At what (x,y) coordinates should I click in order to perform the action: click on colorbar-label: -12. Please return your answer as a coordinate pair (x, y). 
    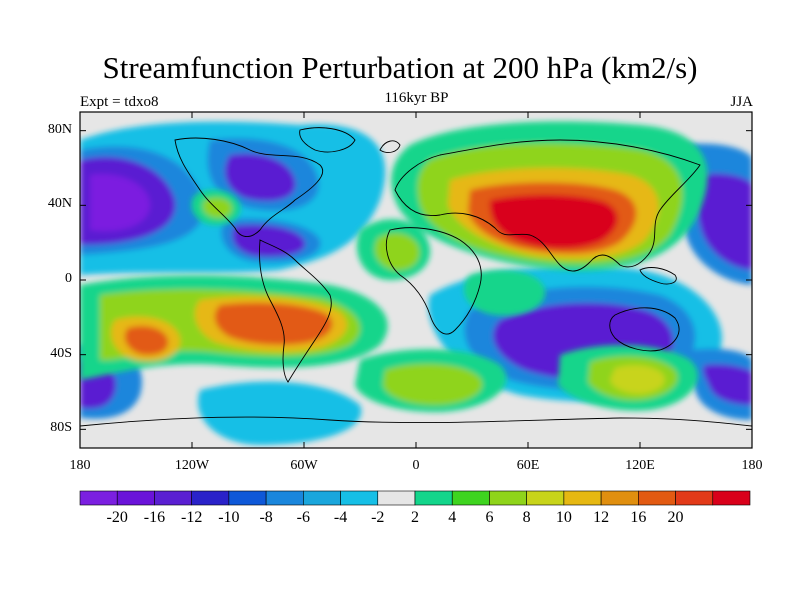
    Looking at the image, I should click on (191, 517).